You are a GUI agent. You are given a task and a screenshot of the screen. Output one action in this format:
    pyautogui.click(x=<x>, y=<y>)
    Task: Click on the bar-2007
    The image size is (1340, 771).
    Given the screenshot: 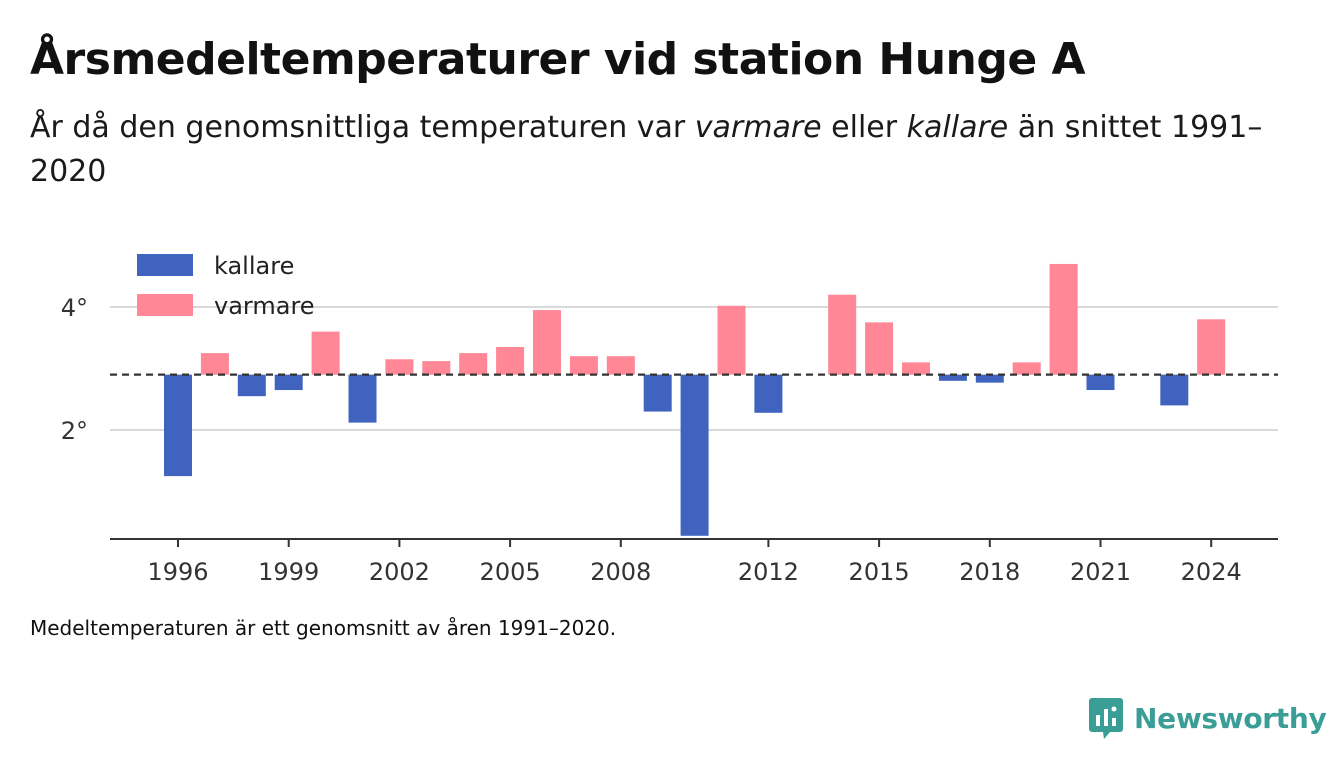 What is the action you would take?
    pyautogui.click(x=583, y=365)
    